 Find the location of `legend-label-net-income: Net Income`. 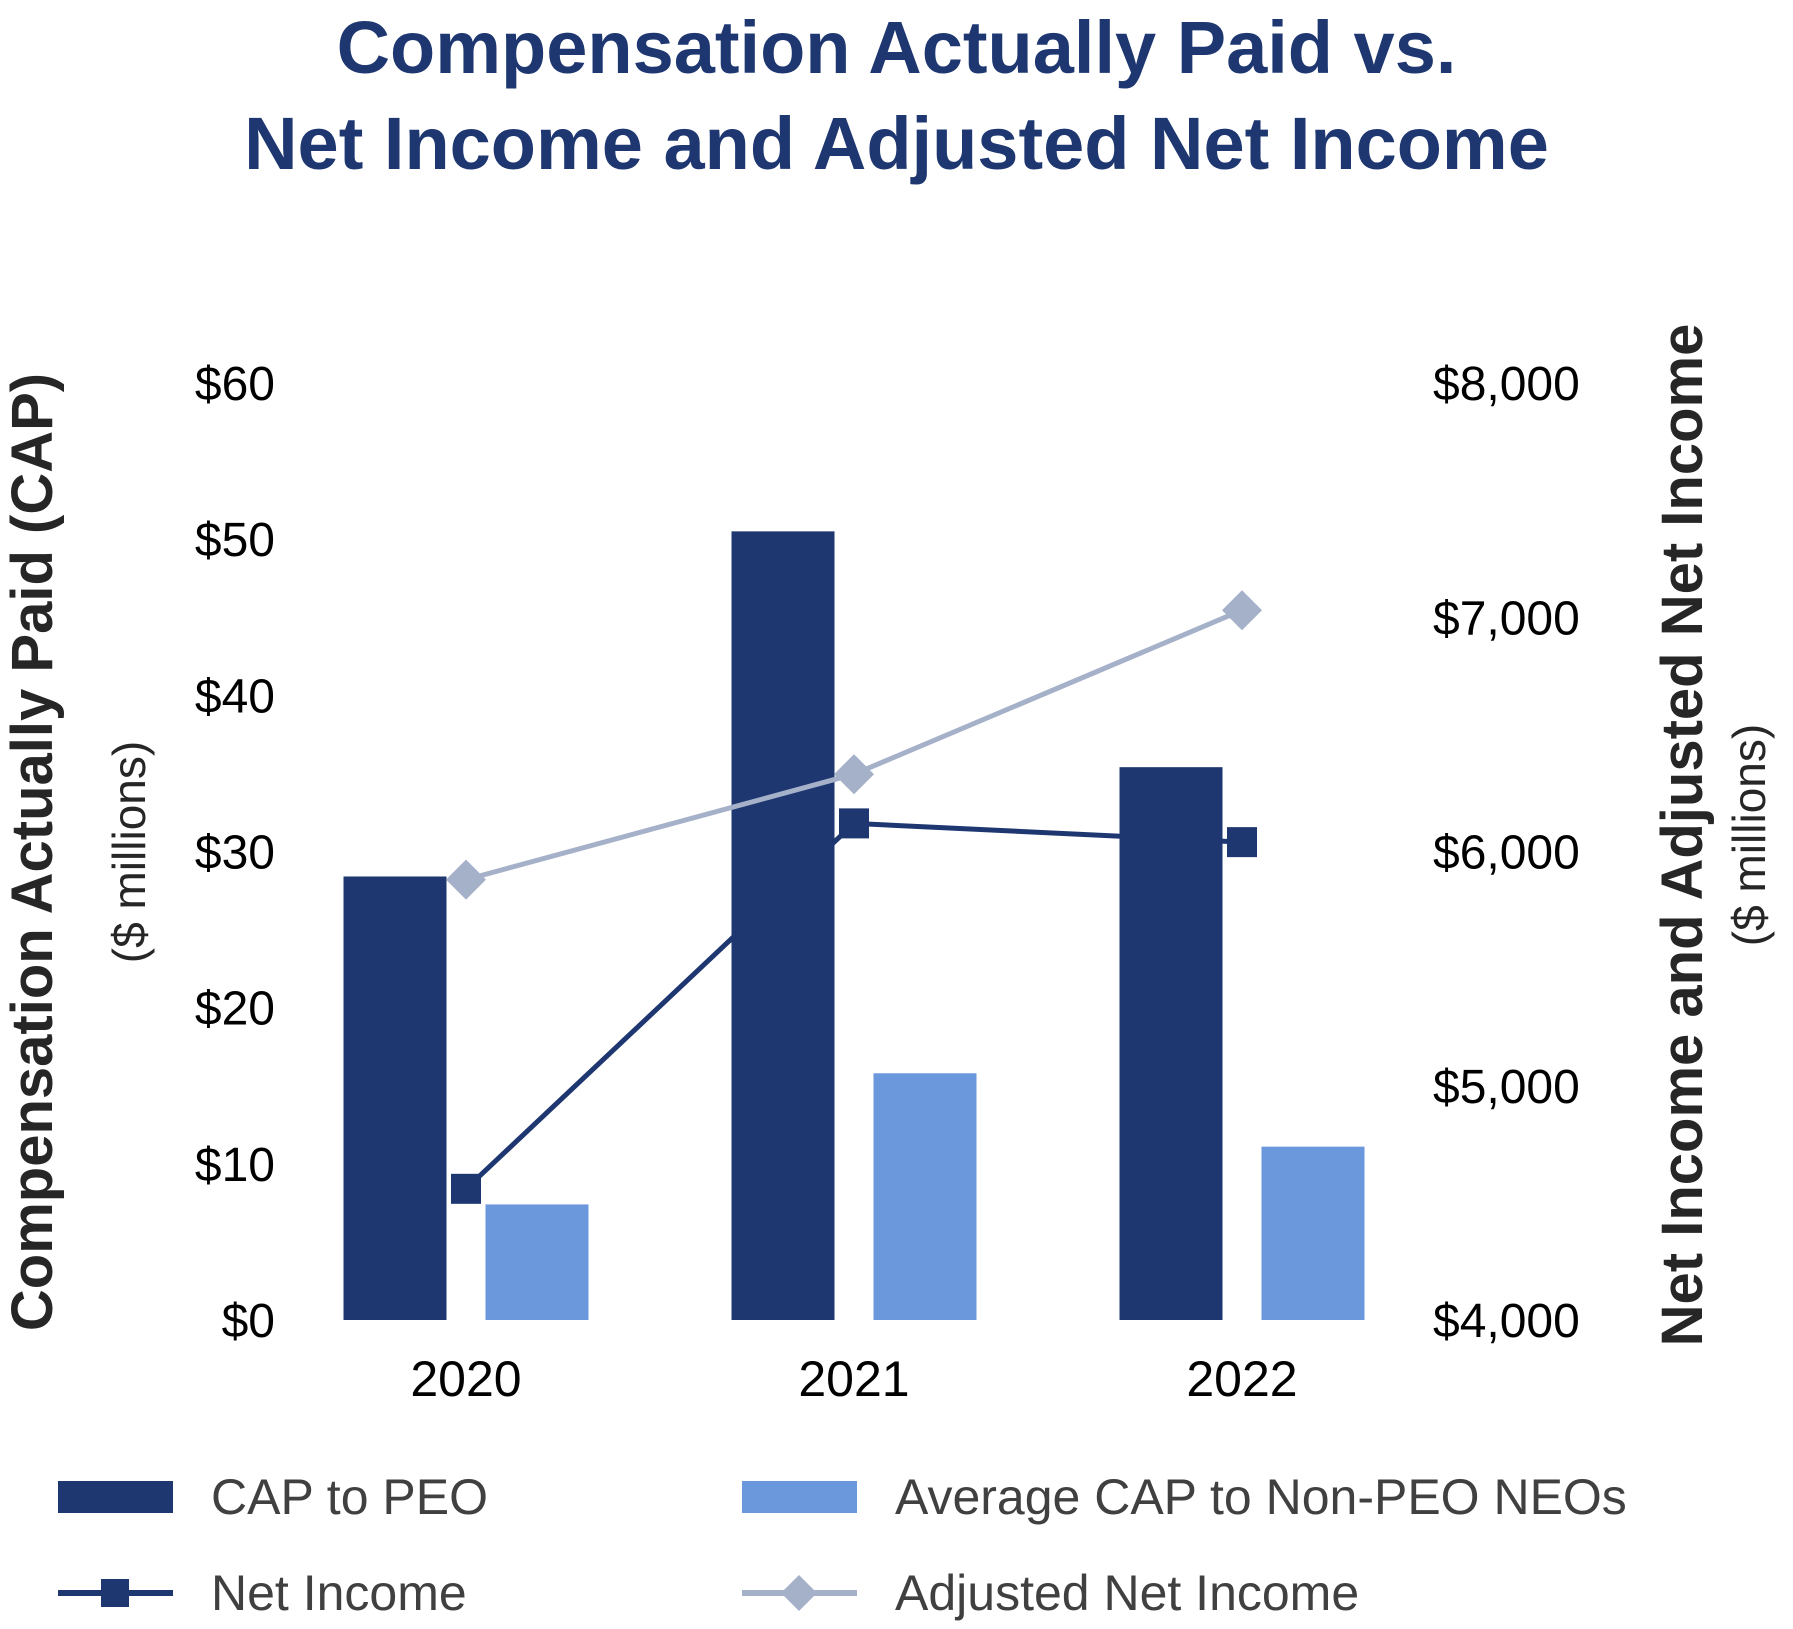

legend-label-net-income: Net Income is located at coordinates (339, 1593).